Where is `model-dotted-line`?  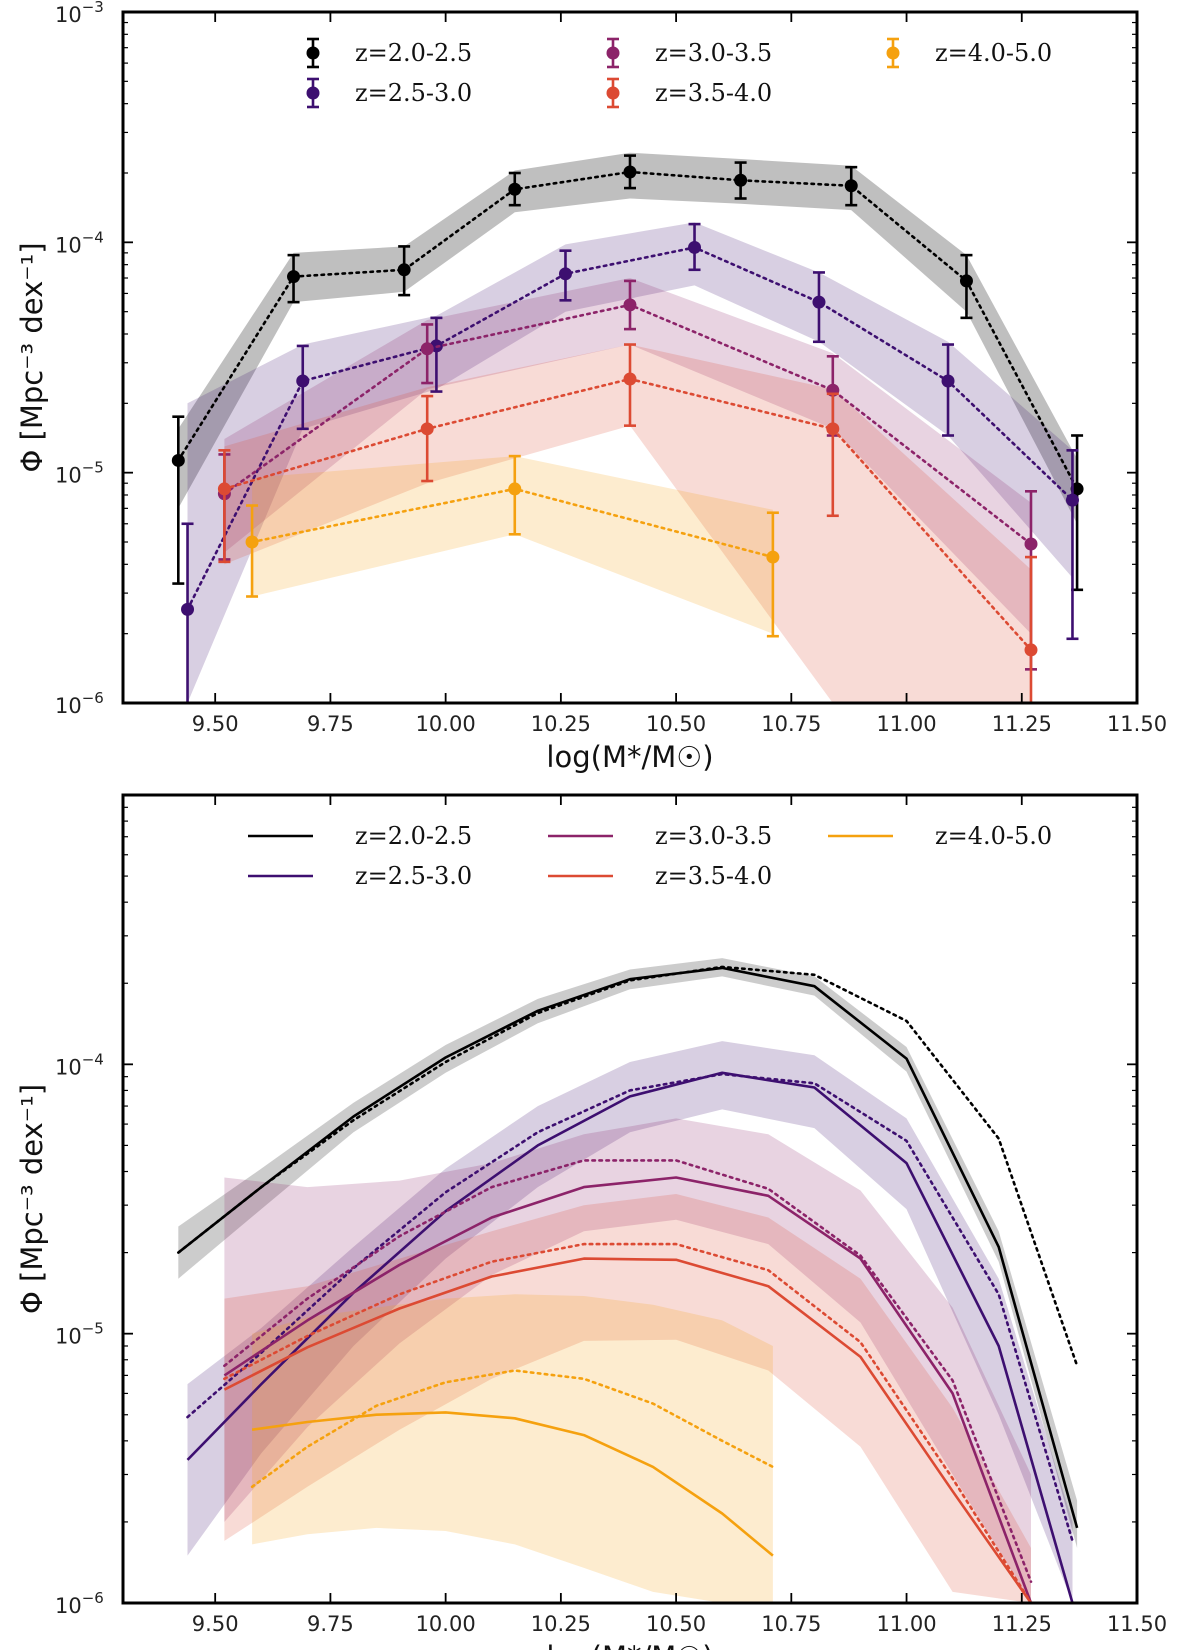 model-dotted-line is located at coordinates (628, 1422).